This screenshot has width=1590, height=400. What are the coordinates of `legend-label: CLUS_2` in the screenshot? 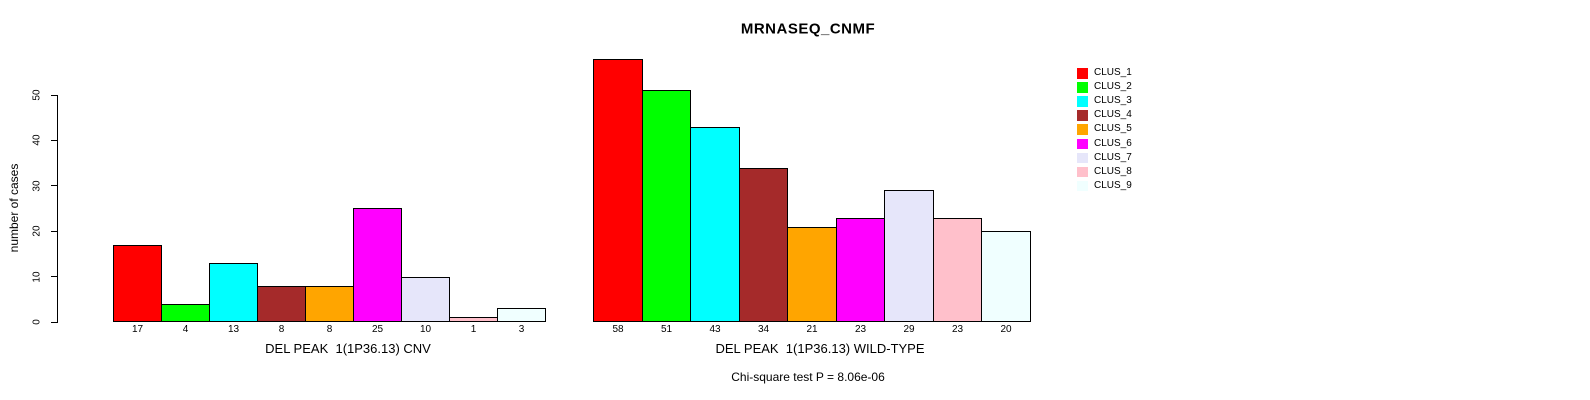 It's located at (1113, 87).